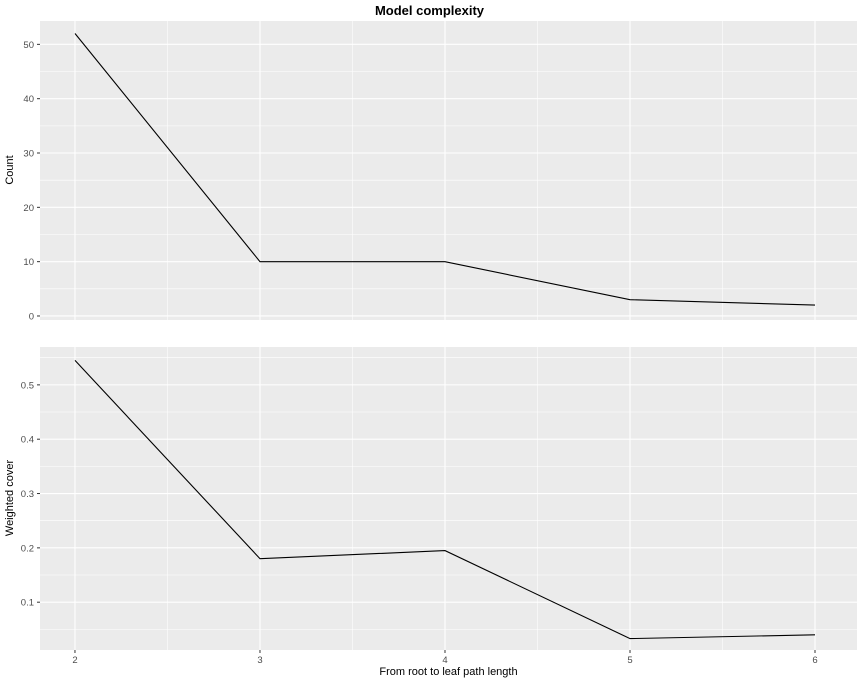 Image resolution: width=859 pixels, height=684 pixels. I want to click on x-axis-tick-label: 5, so click(629, 660).